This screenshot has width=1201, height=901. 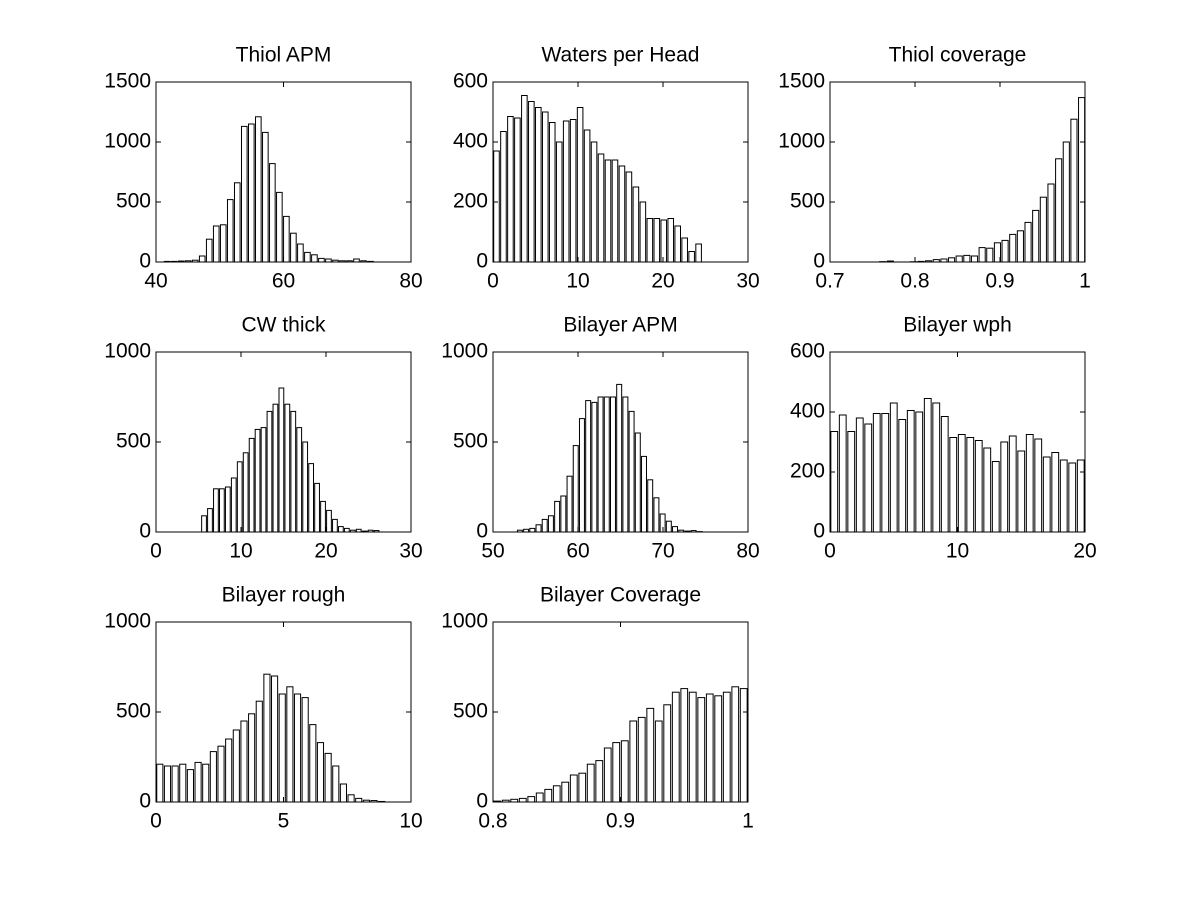 What do you see at coordinates (410, 551) in the screenshot?
I see `x-tick-label: 30` at bounding box center [410, 551].